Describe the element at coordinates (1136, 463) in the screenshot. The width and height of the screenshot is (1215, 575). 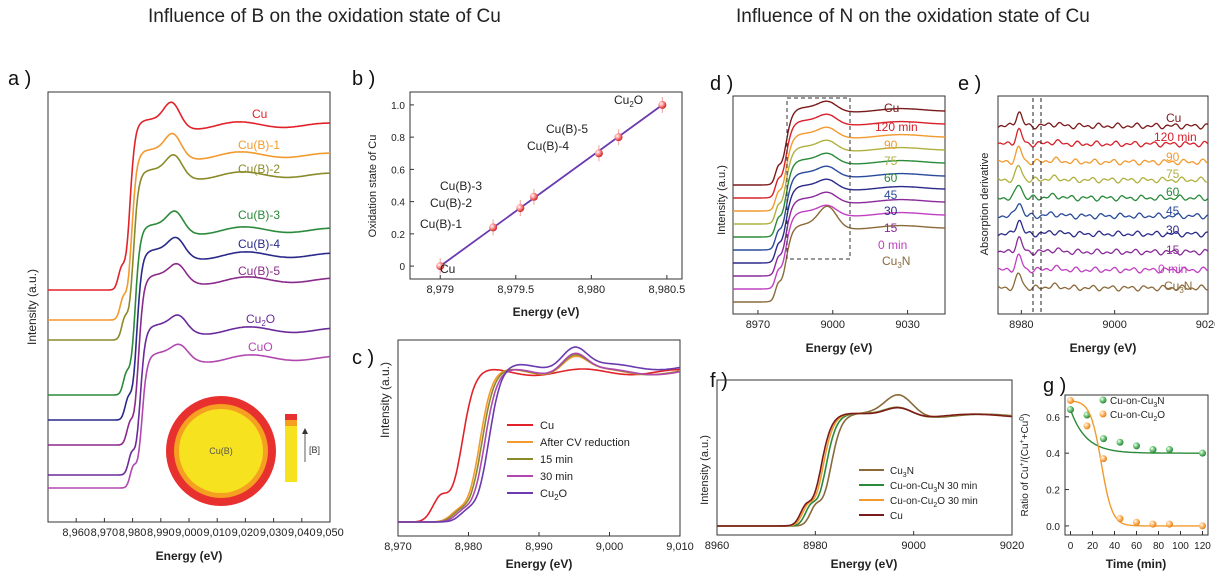
I see `panel-g-marks` at that location.